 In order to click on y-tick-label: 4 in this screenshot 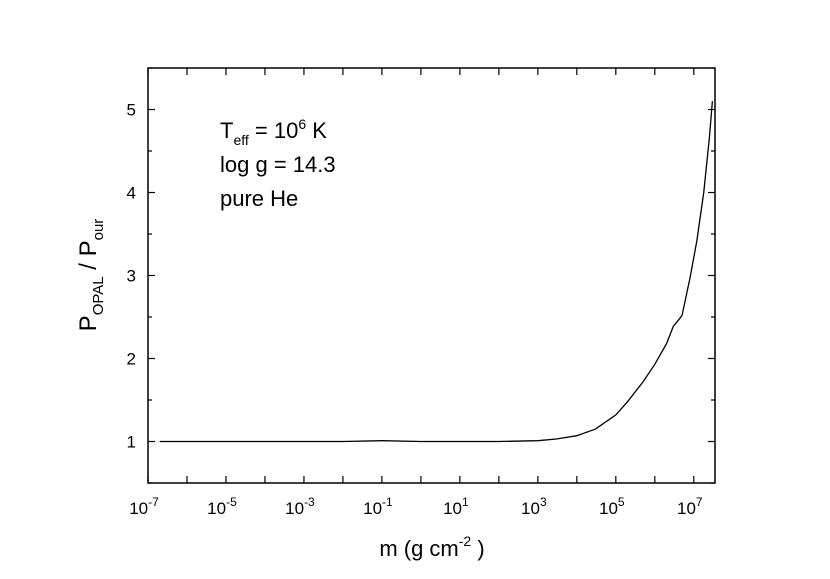, I will do `click(131, 193)`.